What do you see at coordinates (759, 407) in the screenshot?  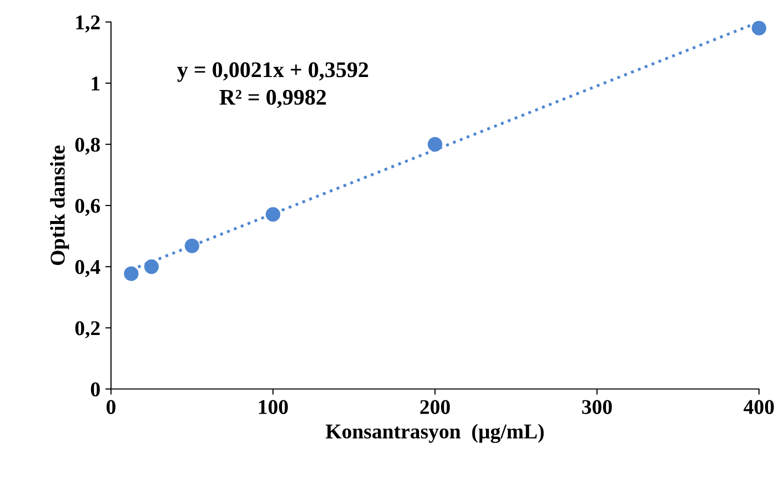 I see `x-tick-label: 400` at bounding box center [759, 407].